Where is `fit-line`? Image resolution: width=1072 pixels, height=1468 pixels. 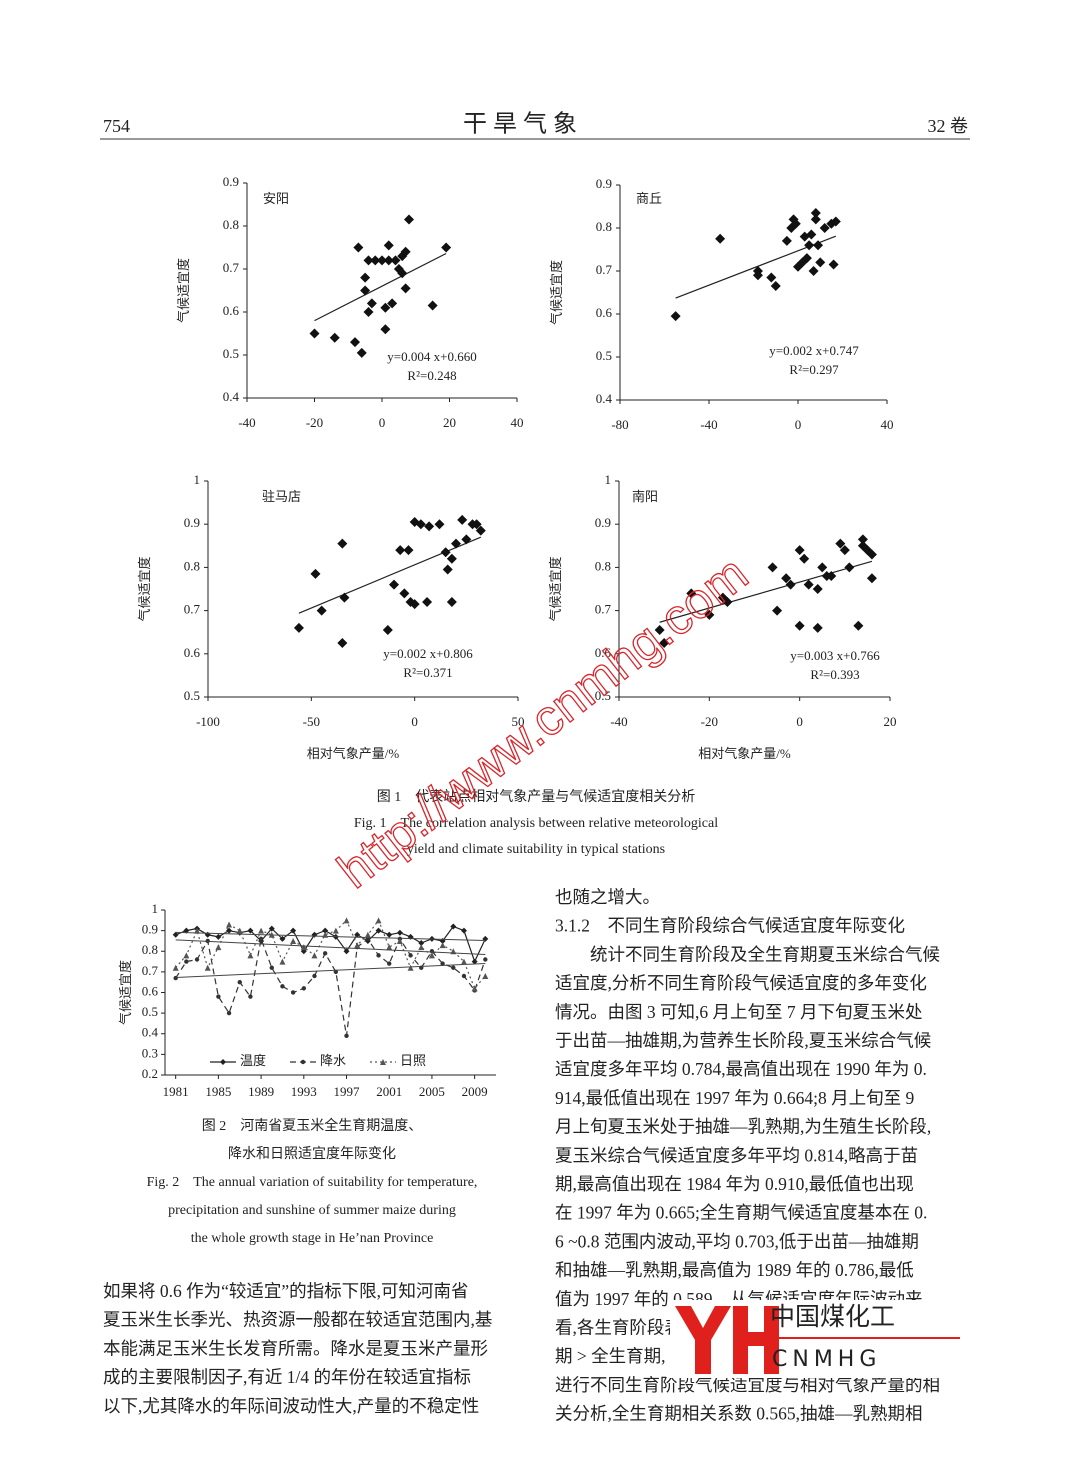 fit-line is located at coordinates (766, 591).